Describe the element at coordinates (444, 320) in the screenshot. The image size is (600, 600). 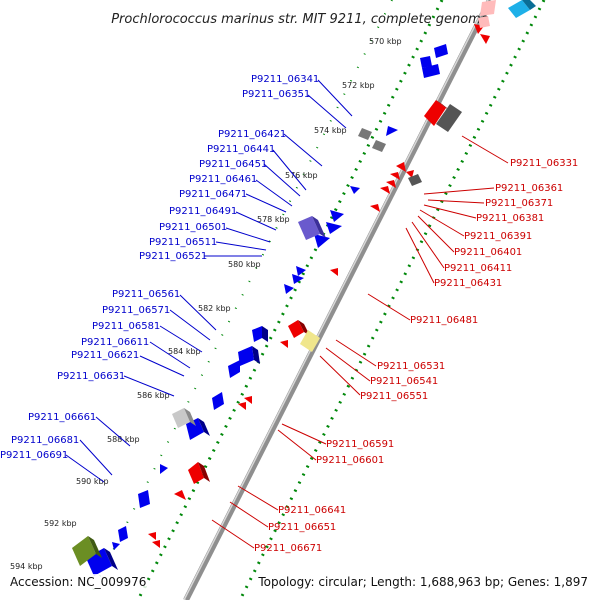
I see `gene-label: P9211_06481` at that location.